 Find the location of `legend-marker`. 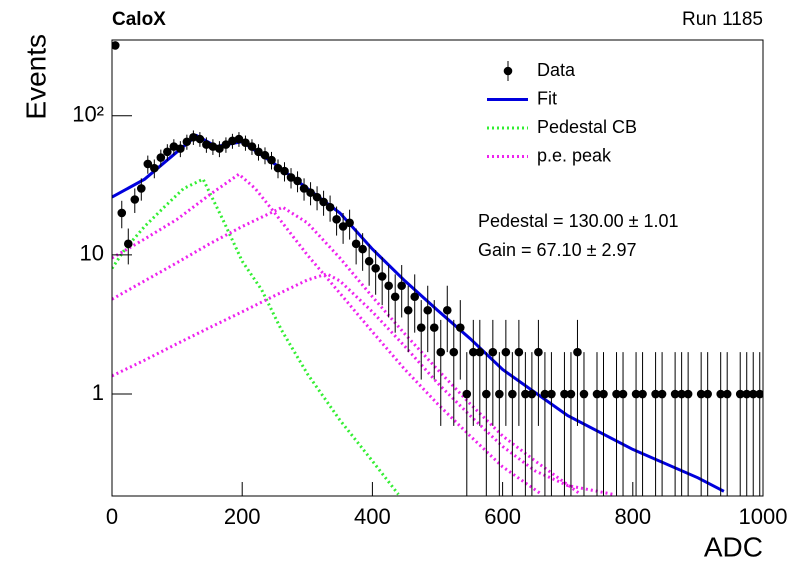

legend-marker is located at coordinates (508, 71).